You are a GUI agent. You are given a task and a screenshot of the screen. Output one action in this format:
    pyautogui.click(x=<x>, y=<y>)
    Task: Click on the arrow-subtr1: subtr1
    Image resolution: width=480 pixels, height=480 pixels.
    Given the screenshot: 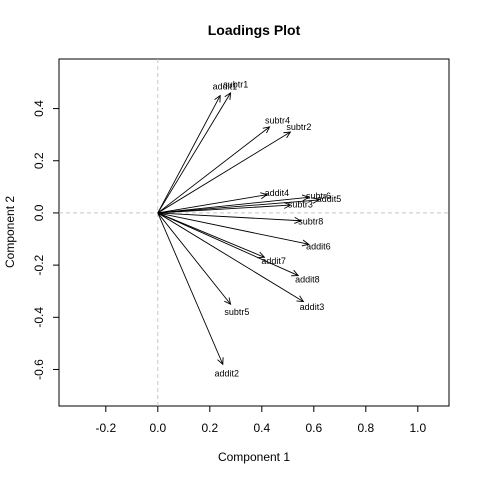 What is the action you would take?
    pyautogui.click(x=202, y=146)
    